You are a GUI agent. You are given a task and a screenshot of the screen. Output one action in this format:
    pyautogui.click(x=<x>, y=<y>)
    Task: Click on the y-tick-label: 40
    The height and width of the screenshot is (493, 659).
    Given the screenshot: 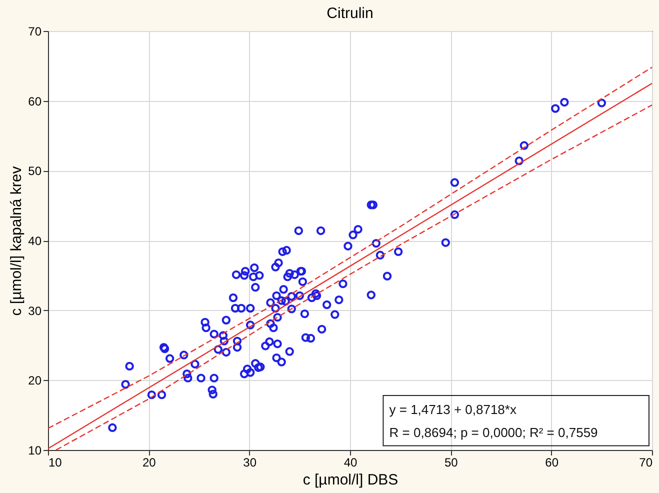 What is the action you would take?
    pyautogui.click(x=35, y=241)
    